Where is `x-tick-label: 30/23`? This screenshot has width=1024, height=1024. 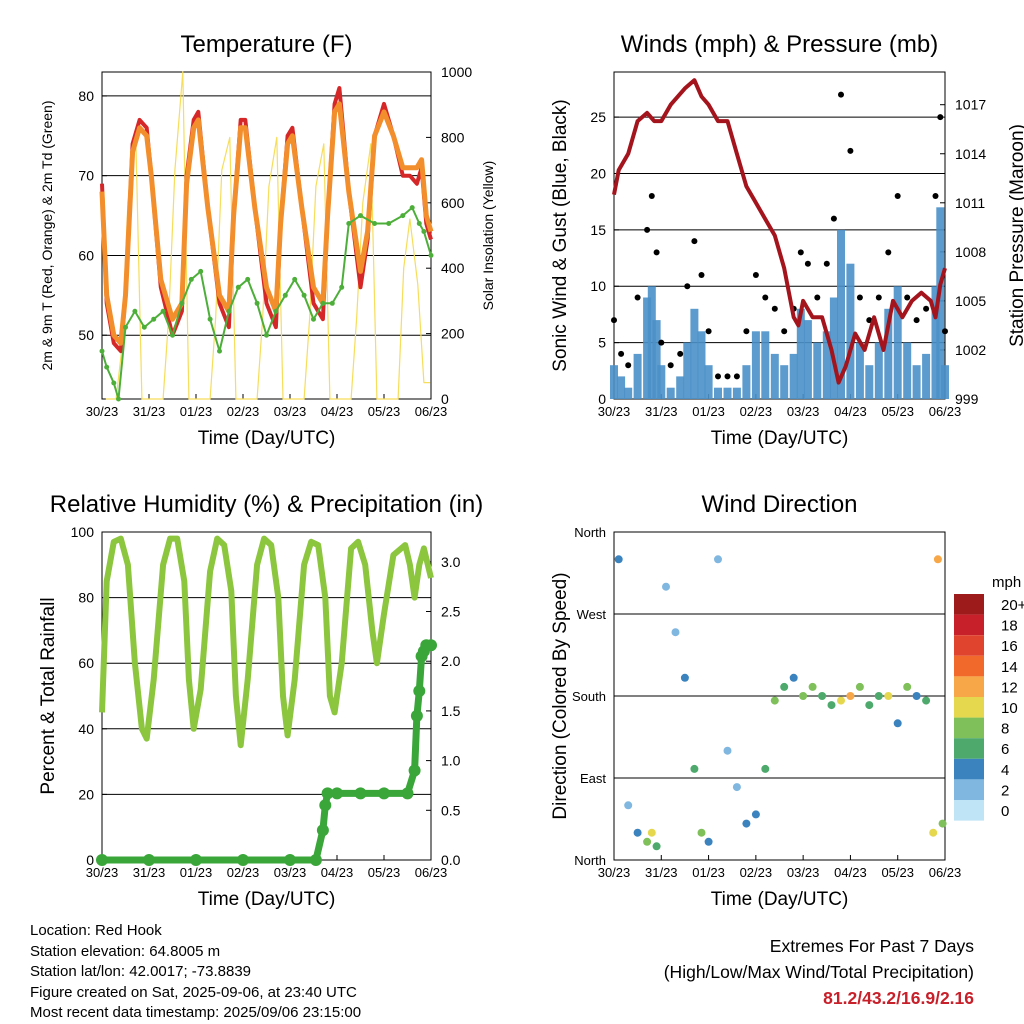 x-tick-label: 30/23 is located at coordinates (102, 411).